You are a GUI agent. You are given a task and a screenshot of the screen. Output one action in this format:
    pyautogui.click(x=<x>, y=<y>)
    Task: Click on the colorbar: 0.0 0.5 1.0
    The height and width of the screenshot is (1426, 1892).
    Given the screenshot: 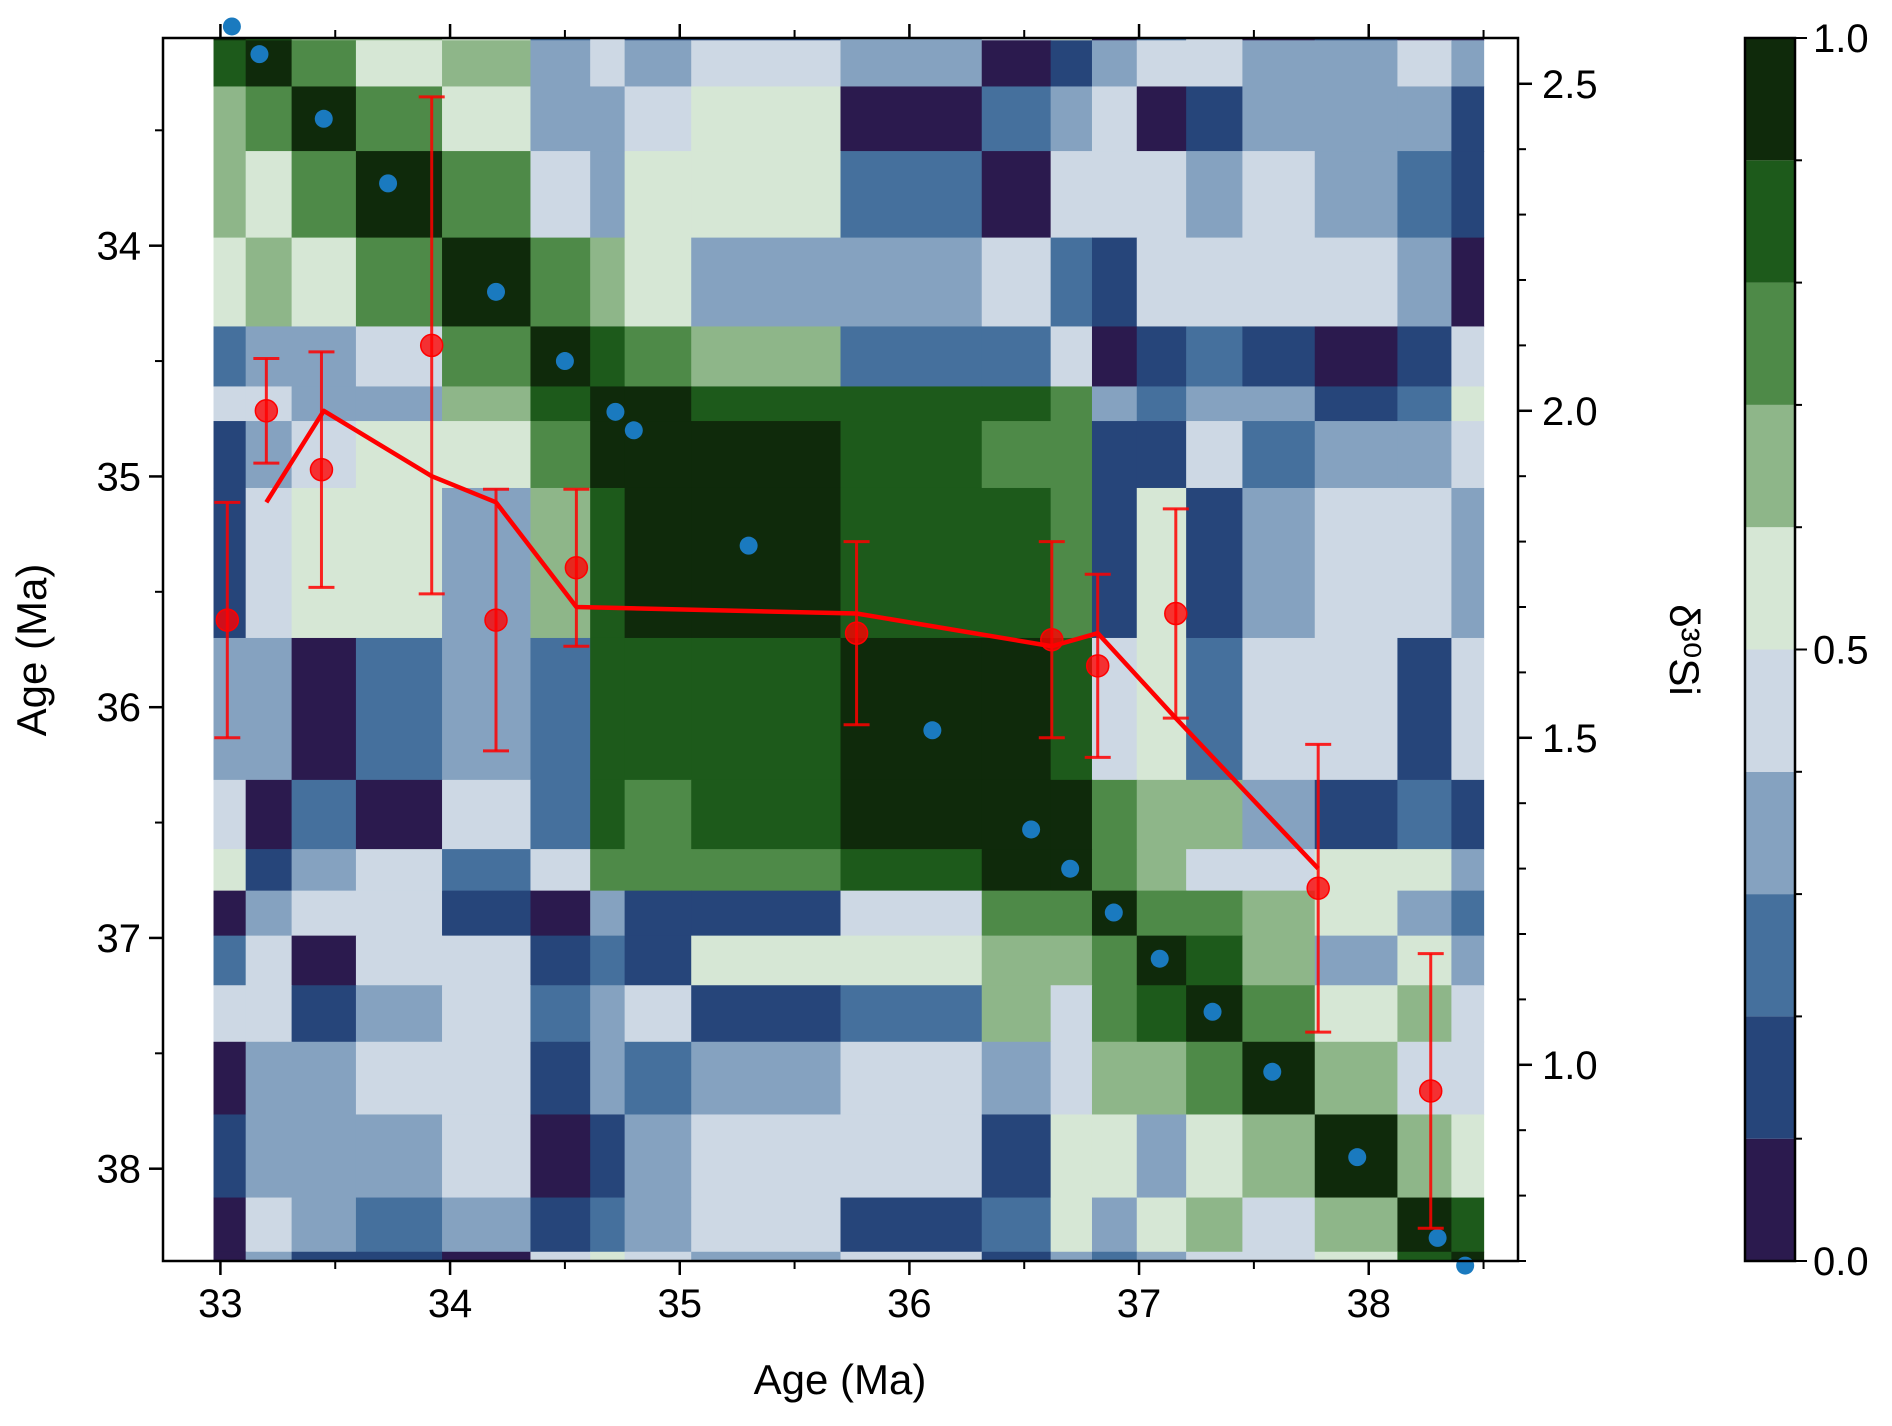 What is the action you would take?
    pyautogui.click(x=1806, y=650)
    